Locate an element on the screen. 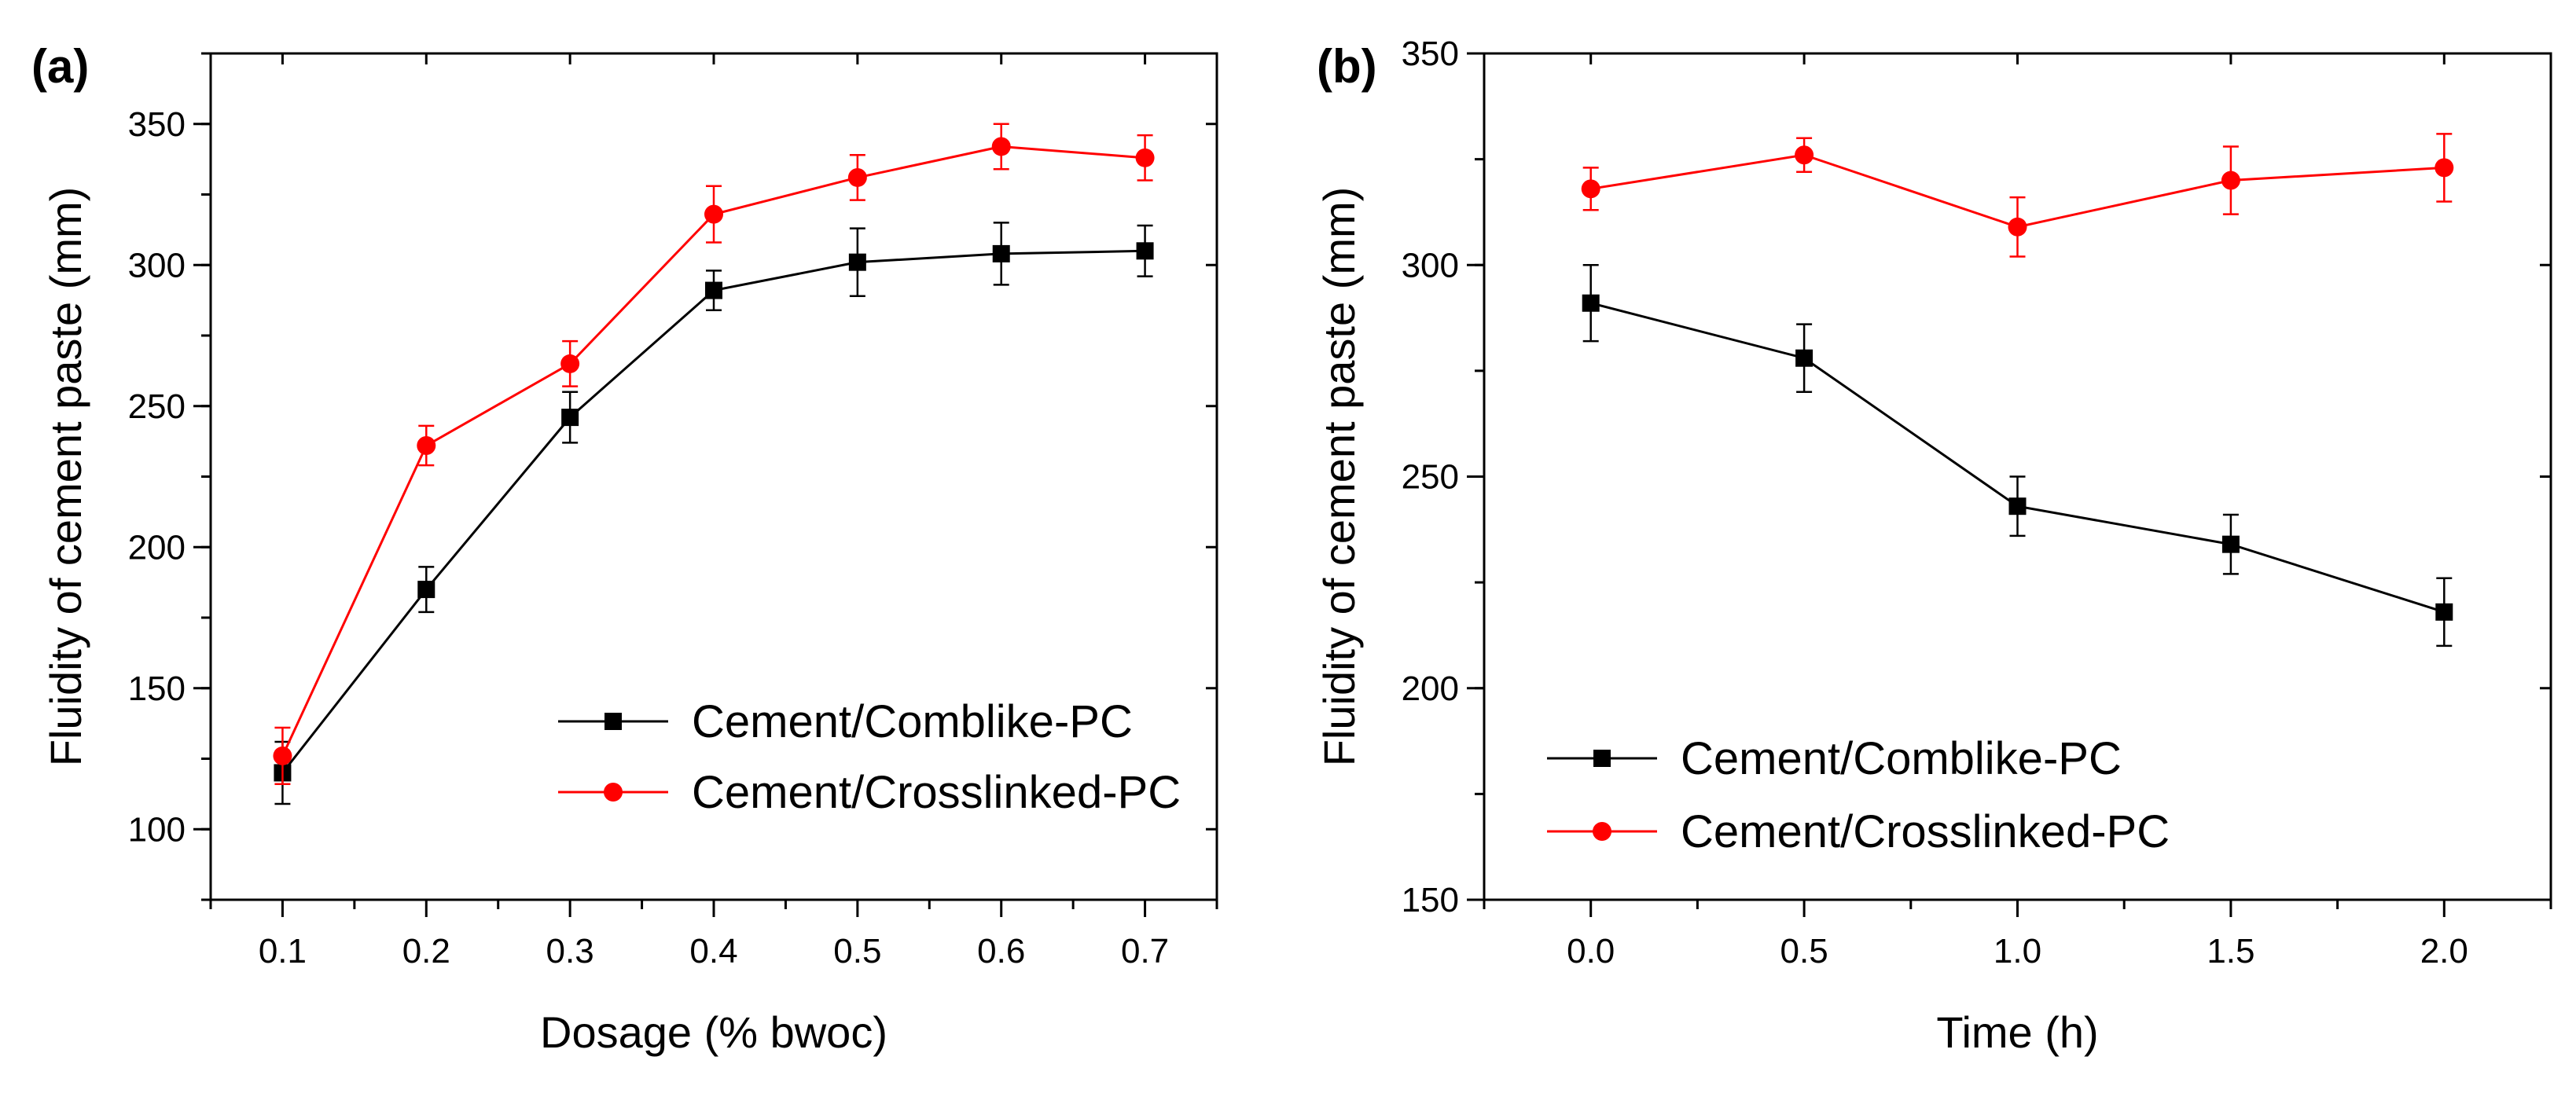  x-tick-label: 0.0 is located at coordinates (1591, 951).